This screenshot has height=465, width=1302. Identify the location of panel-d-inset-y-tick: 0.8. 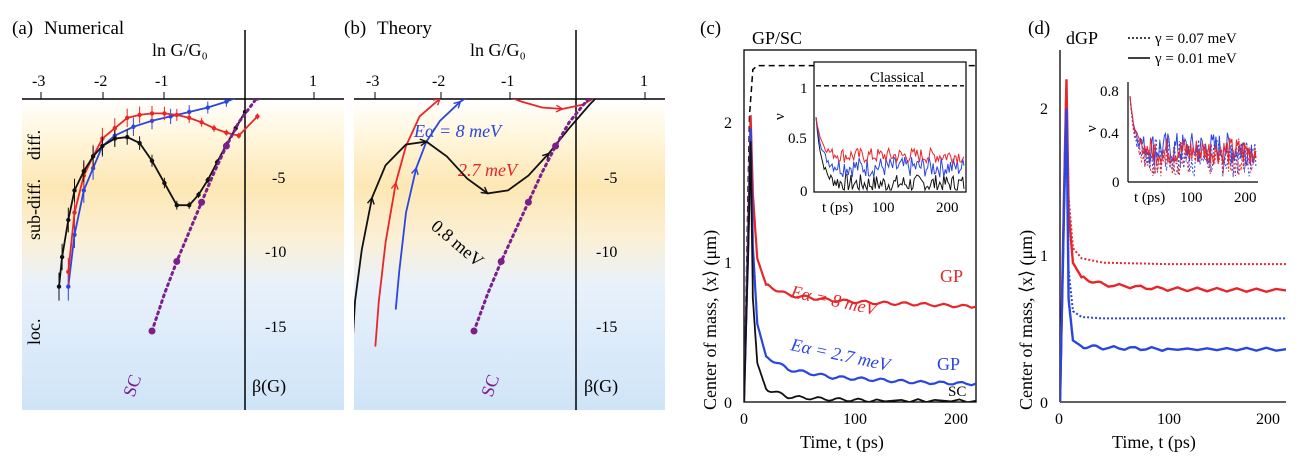
(1109, 92).